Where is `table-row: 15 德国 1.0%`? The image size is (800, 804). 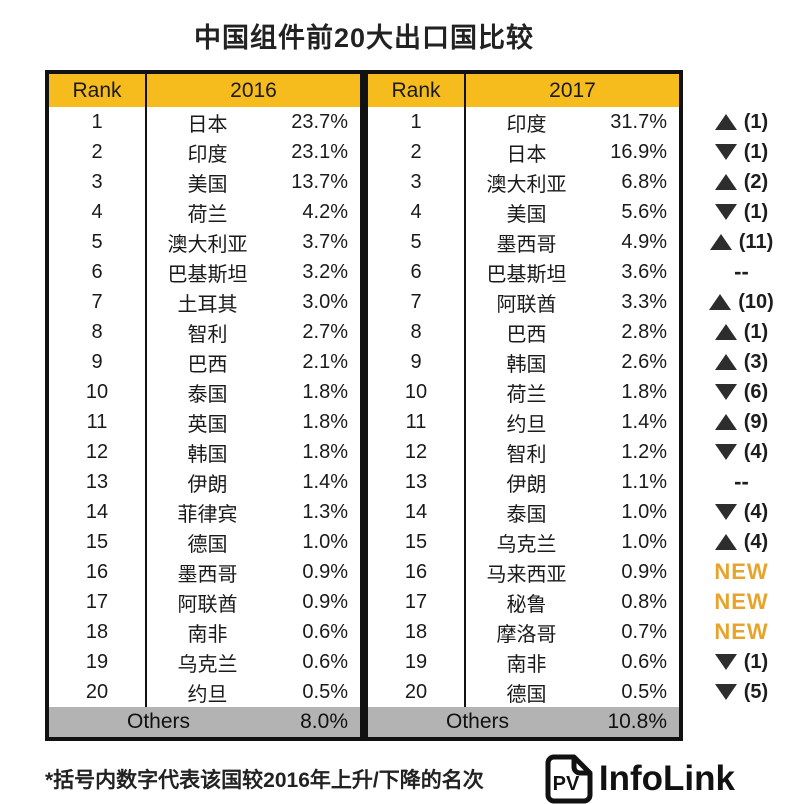
table-row: 15 德国 1.0% is located at coordinates (204, 542).